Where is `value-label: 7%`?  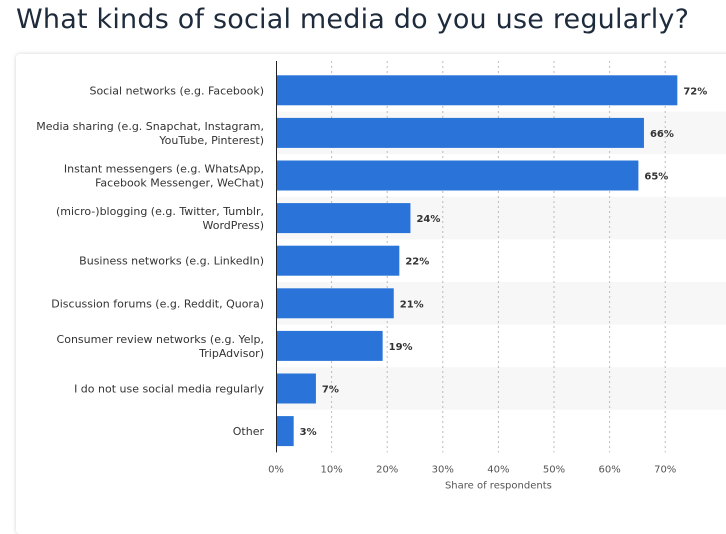
value-label: 7% is located at coordinates (330, 390).